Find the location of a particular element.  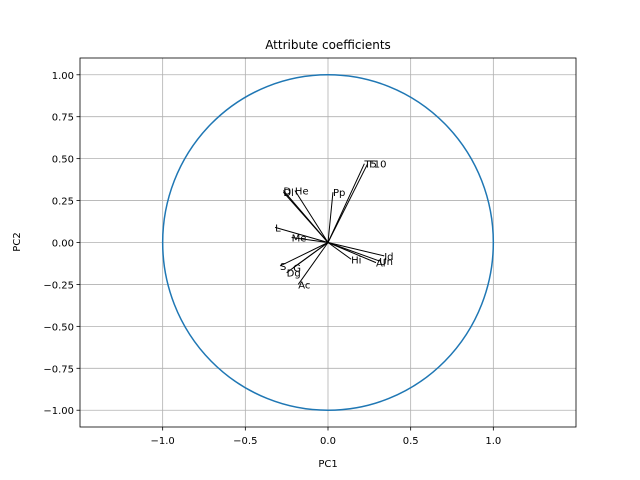

vector-l is located at coordinates (301, 234).